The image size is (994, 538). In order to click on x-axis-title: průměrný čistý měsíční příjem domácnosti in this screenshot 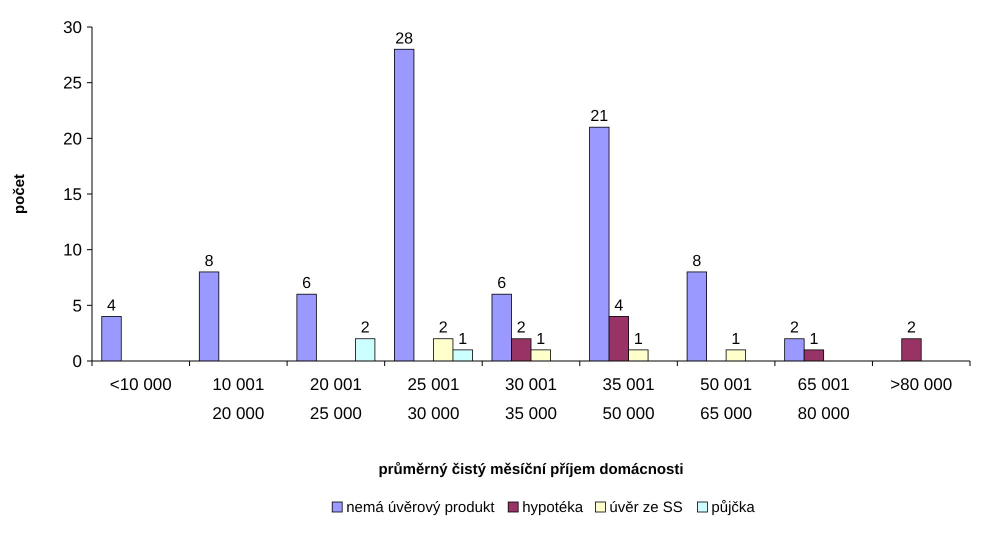, I will do `click(531, 469)`.